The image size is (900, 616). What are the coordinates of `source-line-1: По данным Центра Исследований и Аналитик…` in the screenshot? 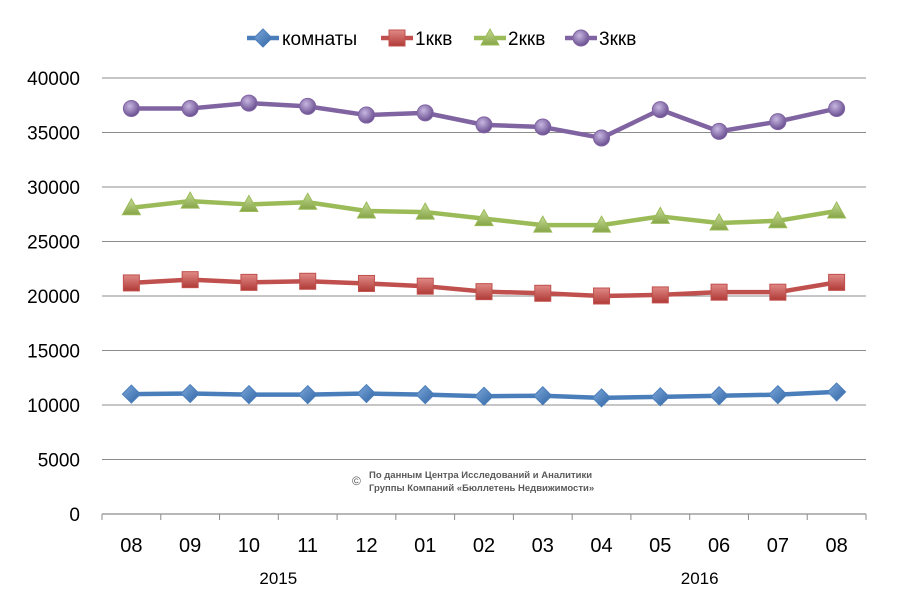 It's located at (480, 475).